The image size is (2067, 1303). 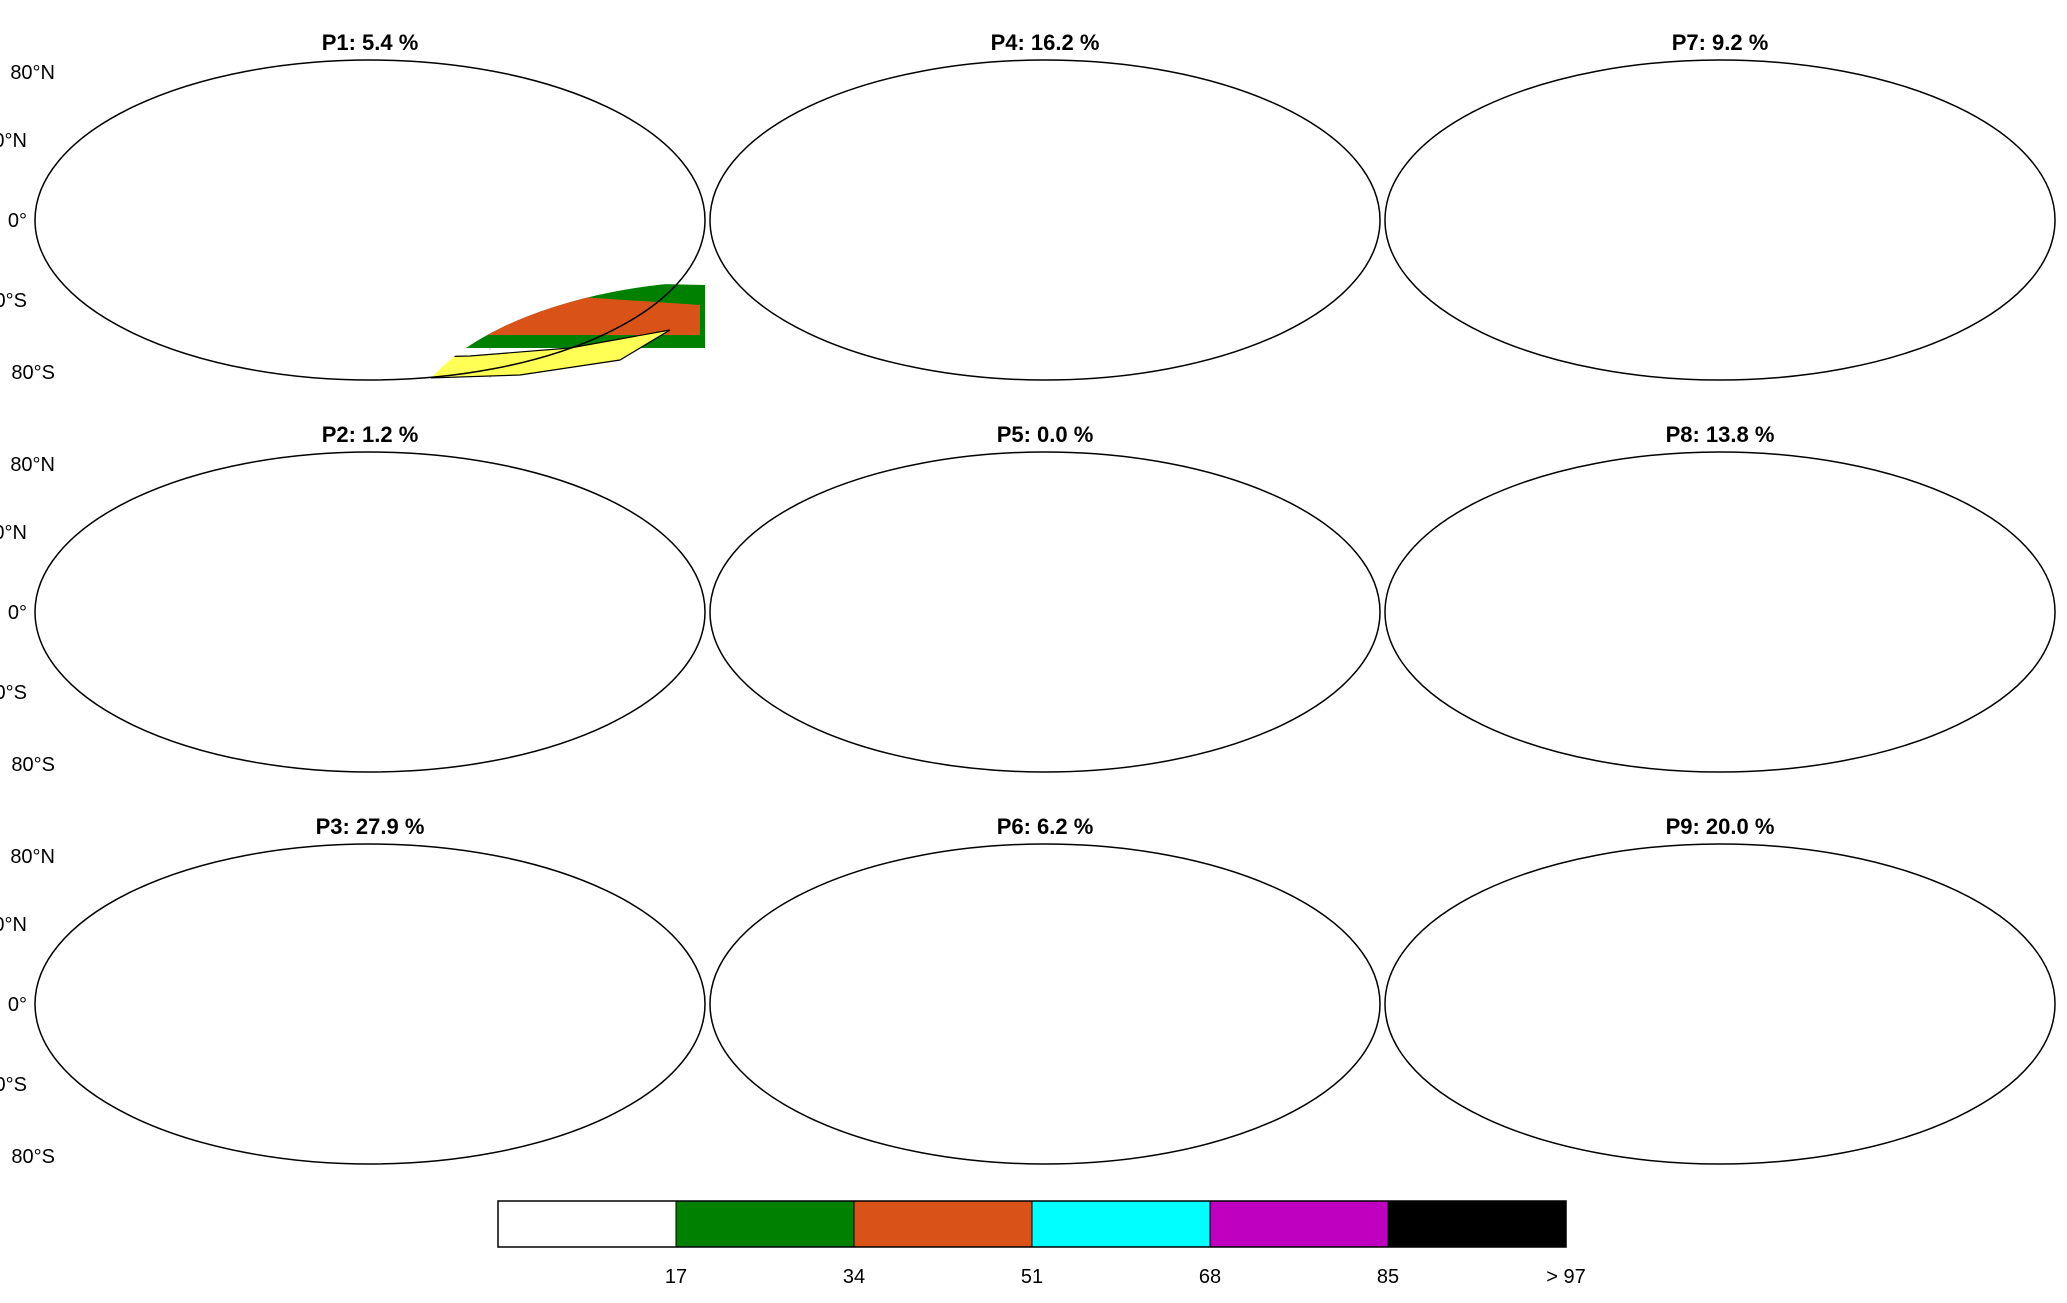 What do you see at coordinates (854, 1277) in the screenshot?
I see `colorbar-label: 34` at bounding box center [854, 1277].